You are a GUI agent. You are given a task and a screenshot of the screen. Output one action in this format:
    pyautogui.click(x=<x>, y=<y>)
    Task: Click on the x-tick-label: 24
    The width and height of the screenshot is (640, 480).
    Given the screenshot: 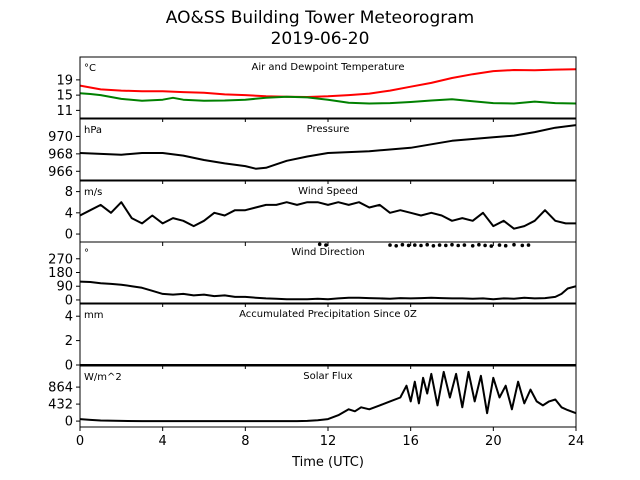 What is the action you would take?
    pyautogui.click(x=576, y=441)
    